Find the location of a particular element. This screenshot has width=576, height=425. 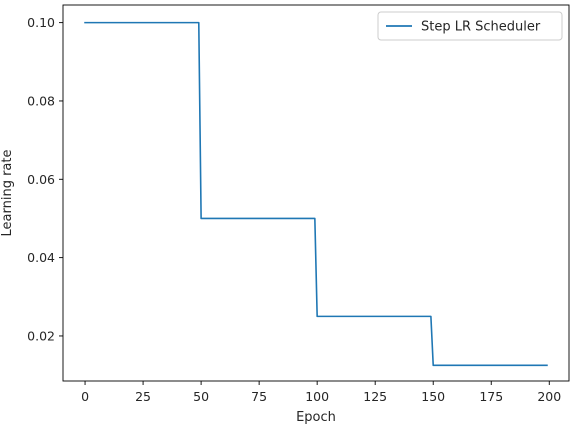

x-tick-label: 75 is located at coordinates (259, 396).